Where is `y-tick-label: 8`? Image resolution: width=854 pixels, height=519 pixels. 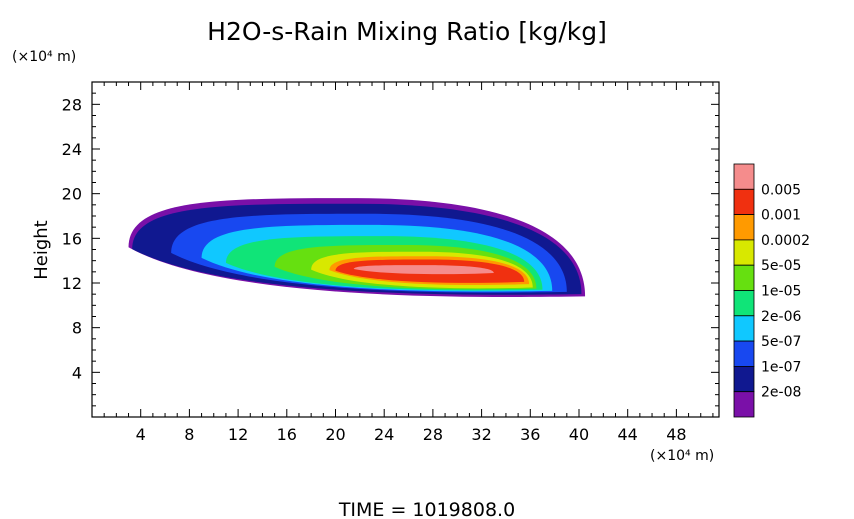
y-tick-label: 8 is located at coordinates (77, 328).